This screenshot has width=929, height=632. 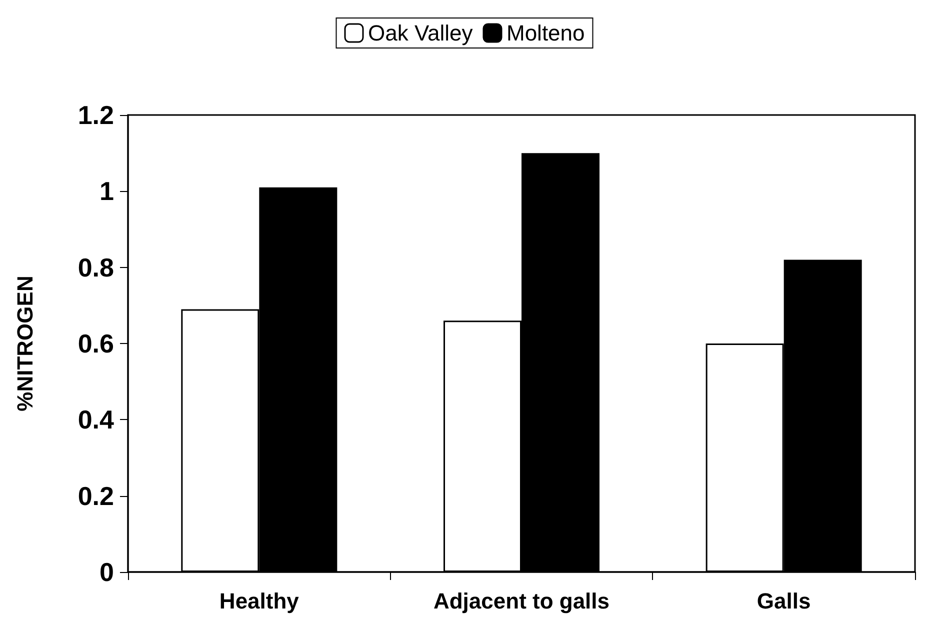 What do you see at coordinates (96, 343) in the screenshot?
I see `y-tick-label: 0.6` at bounding box center [96, 343].